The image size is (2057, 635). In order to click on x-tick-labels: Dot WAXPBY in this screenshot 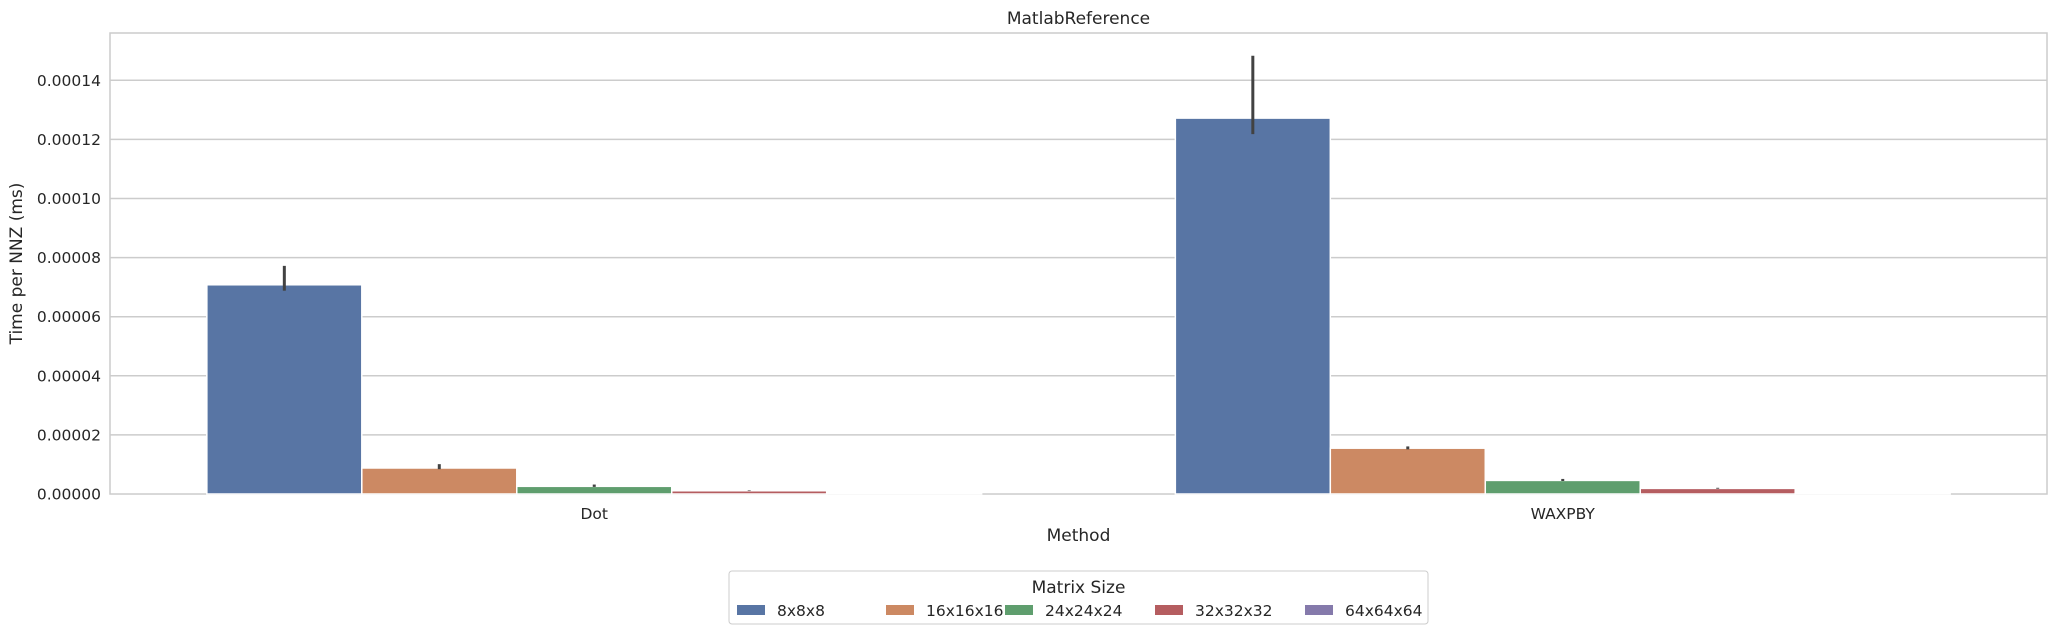, I will do `click(1088, 514)`.